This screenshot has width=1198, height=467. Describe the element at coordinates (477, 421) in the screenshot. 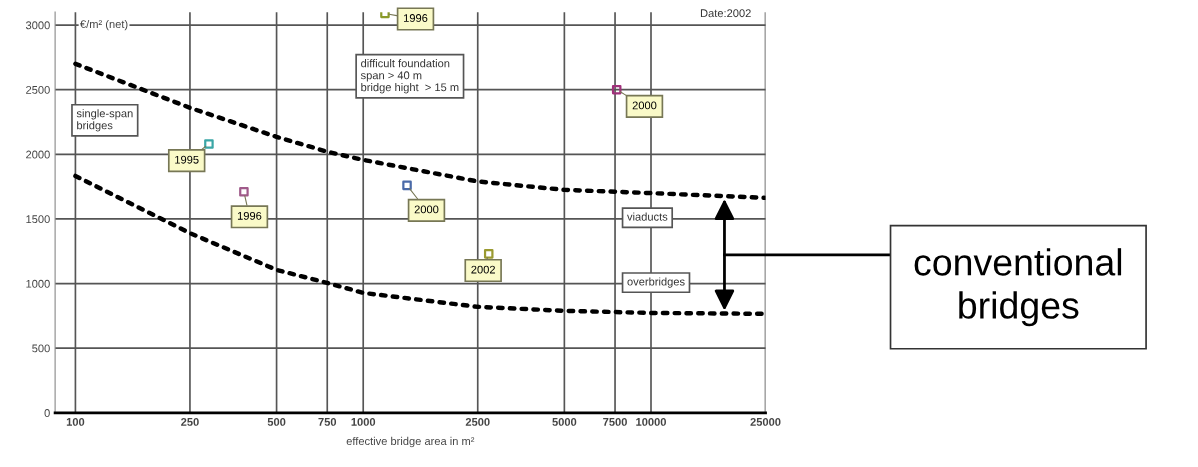

I see `x-tick-label: 2500` at that location.